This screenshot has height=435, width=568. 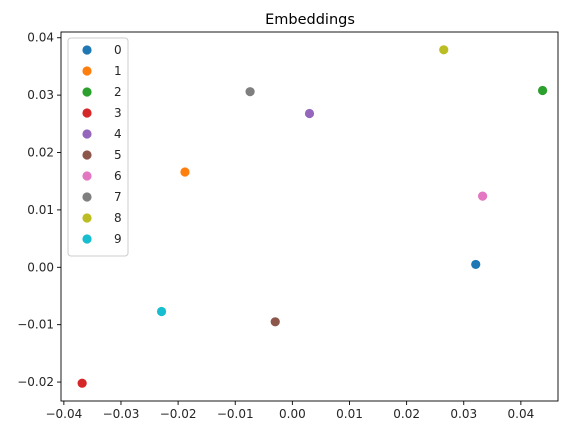 I want to click on x-tick-label: 0.03, so click(x=463, y=414).